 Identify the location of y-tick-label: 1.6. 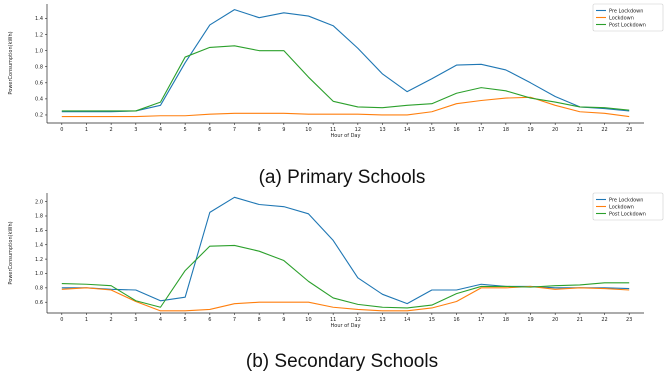
(39, 231).